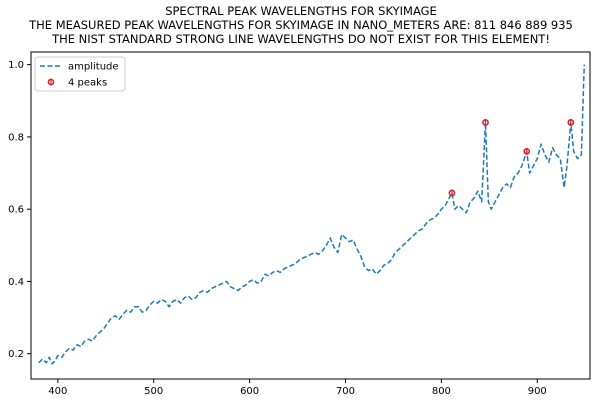 This screenshot has height=403, width=602. What do you see at coordinates (345, 391) in the screenshot?
I see `x-tick-label: 700` at bounding box center [345, 391].